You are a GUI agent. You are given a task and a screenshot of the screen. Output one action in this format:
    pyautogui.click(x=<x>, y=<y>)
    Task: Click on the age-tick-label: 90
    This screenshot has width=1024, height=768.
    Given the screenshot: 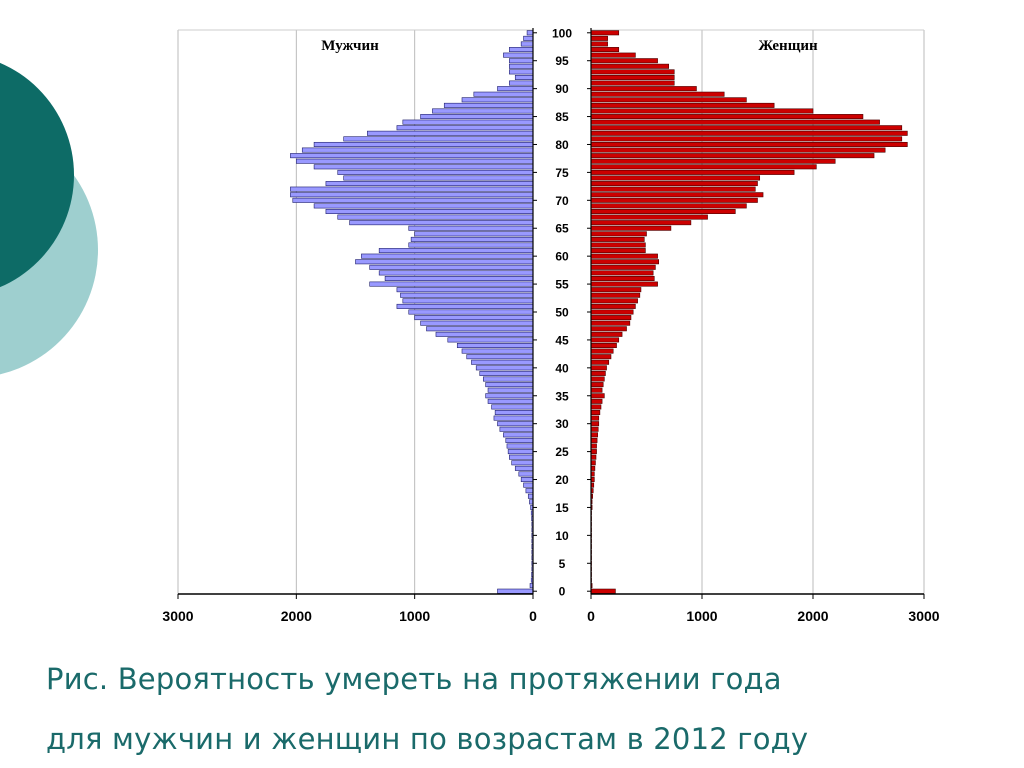 What is the action you would take?
    pyautogui.click(x=562, y=89)
    